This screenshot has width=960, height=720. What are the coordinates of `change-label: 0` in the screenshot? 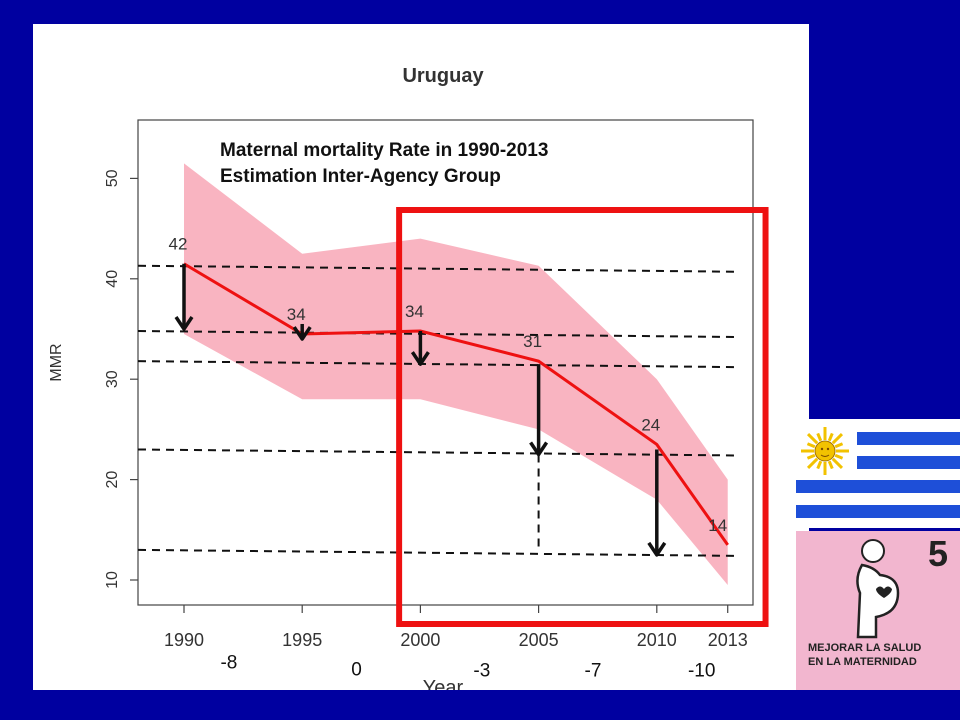 It's located at (356, 669).